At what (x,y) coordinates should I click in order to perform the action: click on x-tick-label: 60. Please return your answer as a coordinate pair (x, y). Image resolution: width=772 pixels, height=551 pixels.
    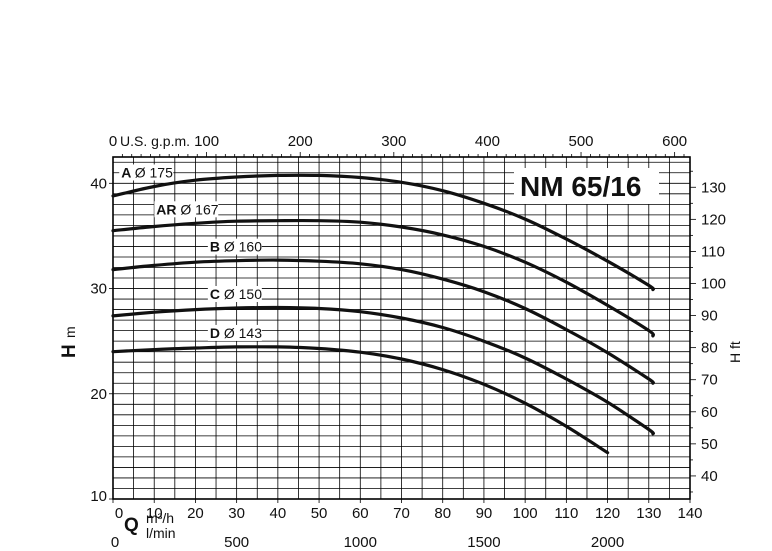
    Looking at the image, I should click on (360, 513).